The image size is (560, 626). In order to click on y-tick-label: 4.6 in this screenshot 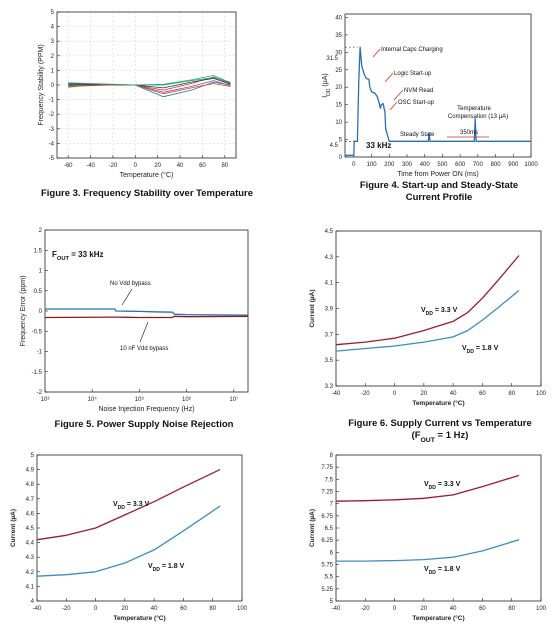, I will do `click(30, 514)`.